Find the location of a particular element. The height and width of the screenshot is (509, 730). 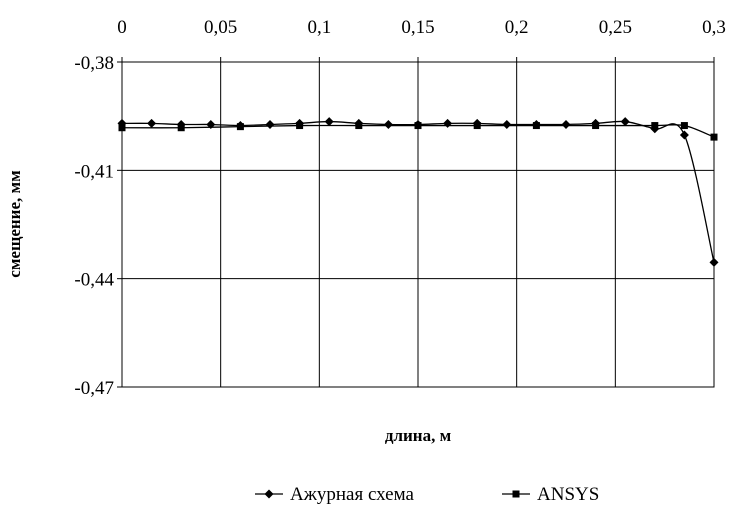

x-tick-label: 0,2 is located at coordinates (517, 27).